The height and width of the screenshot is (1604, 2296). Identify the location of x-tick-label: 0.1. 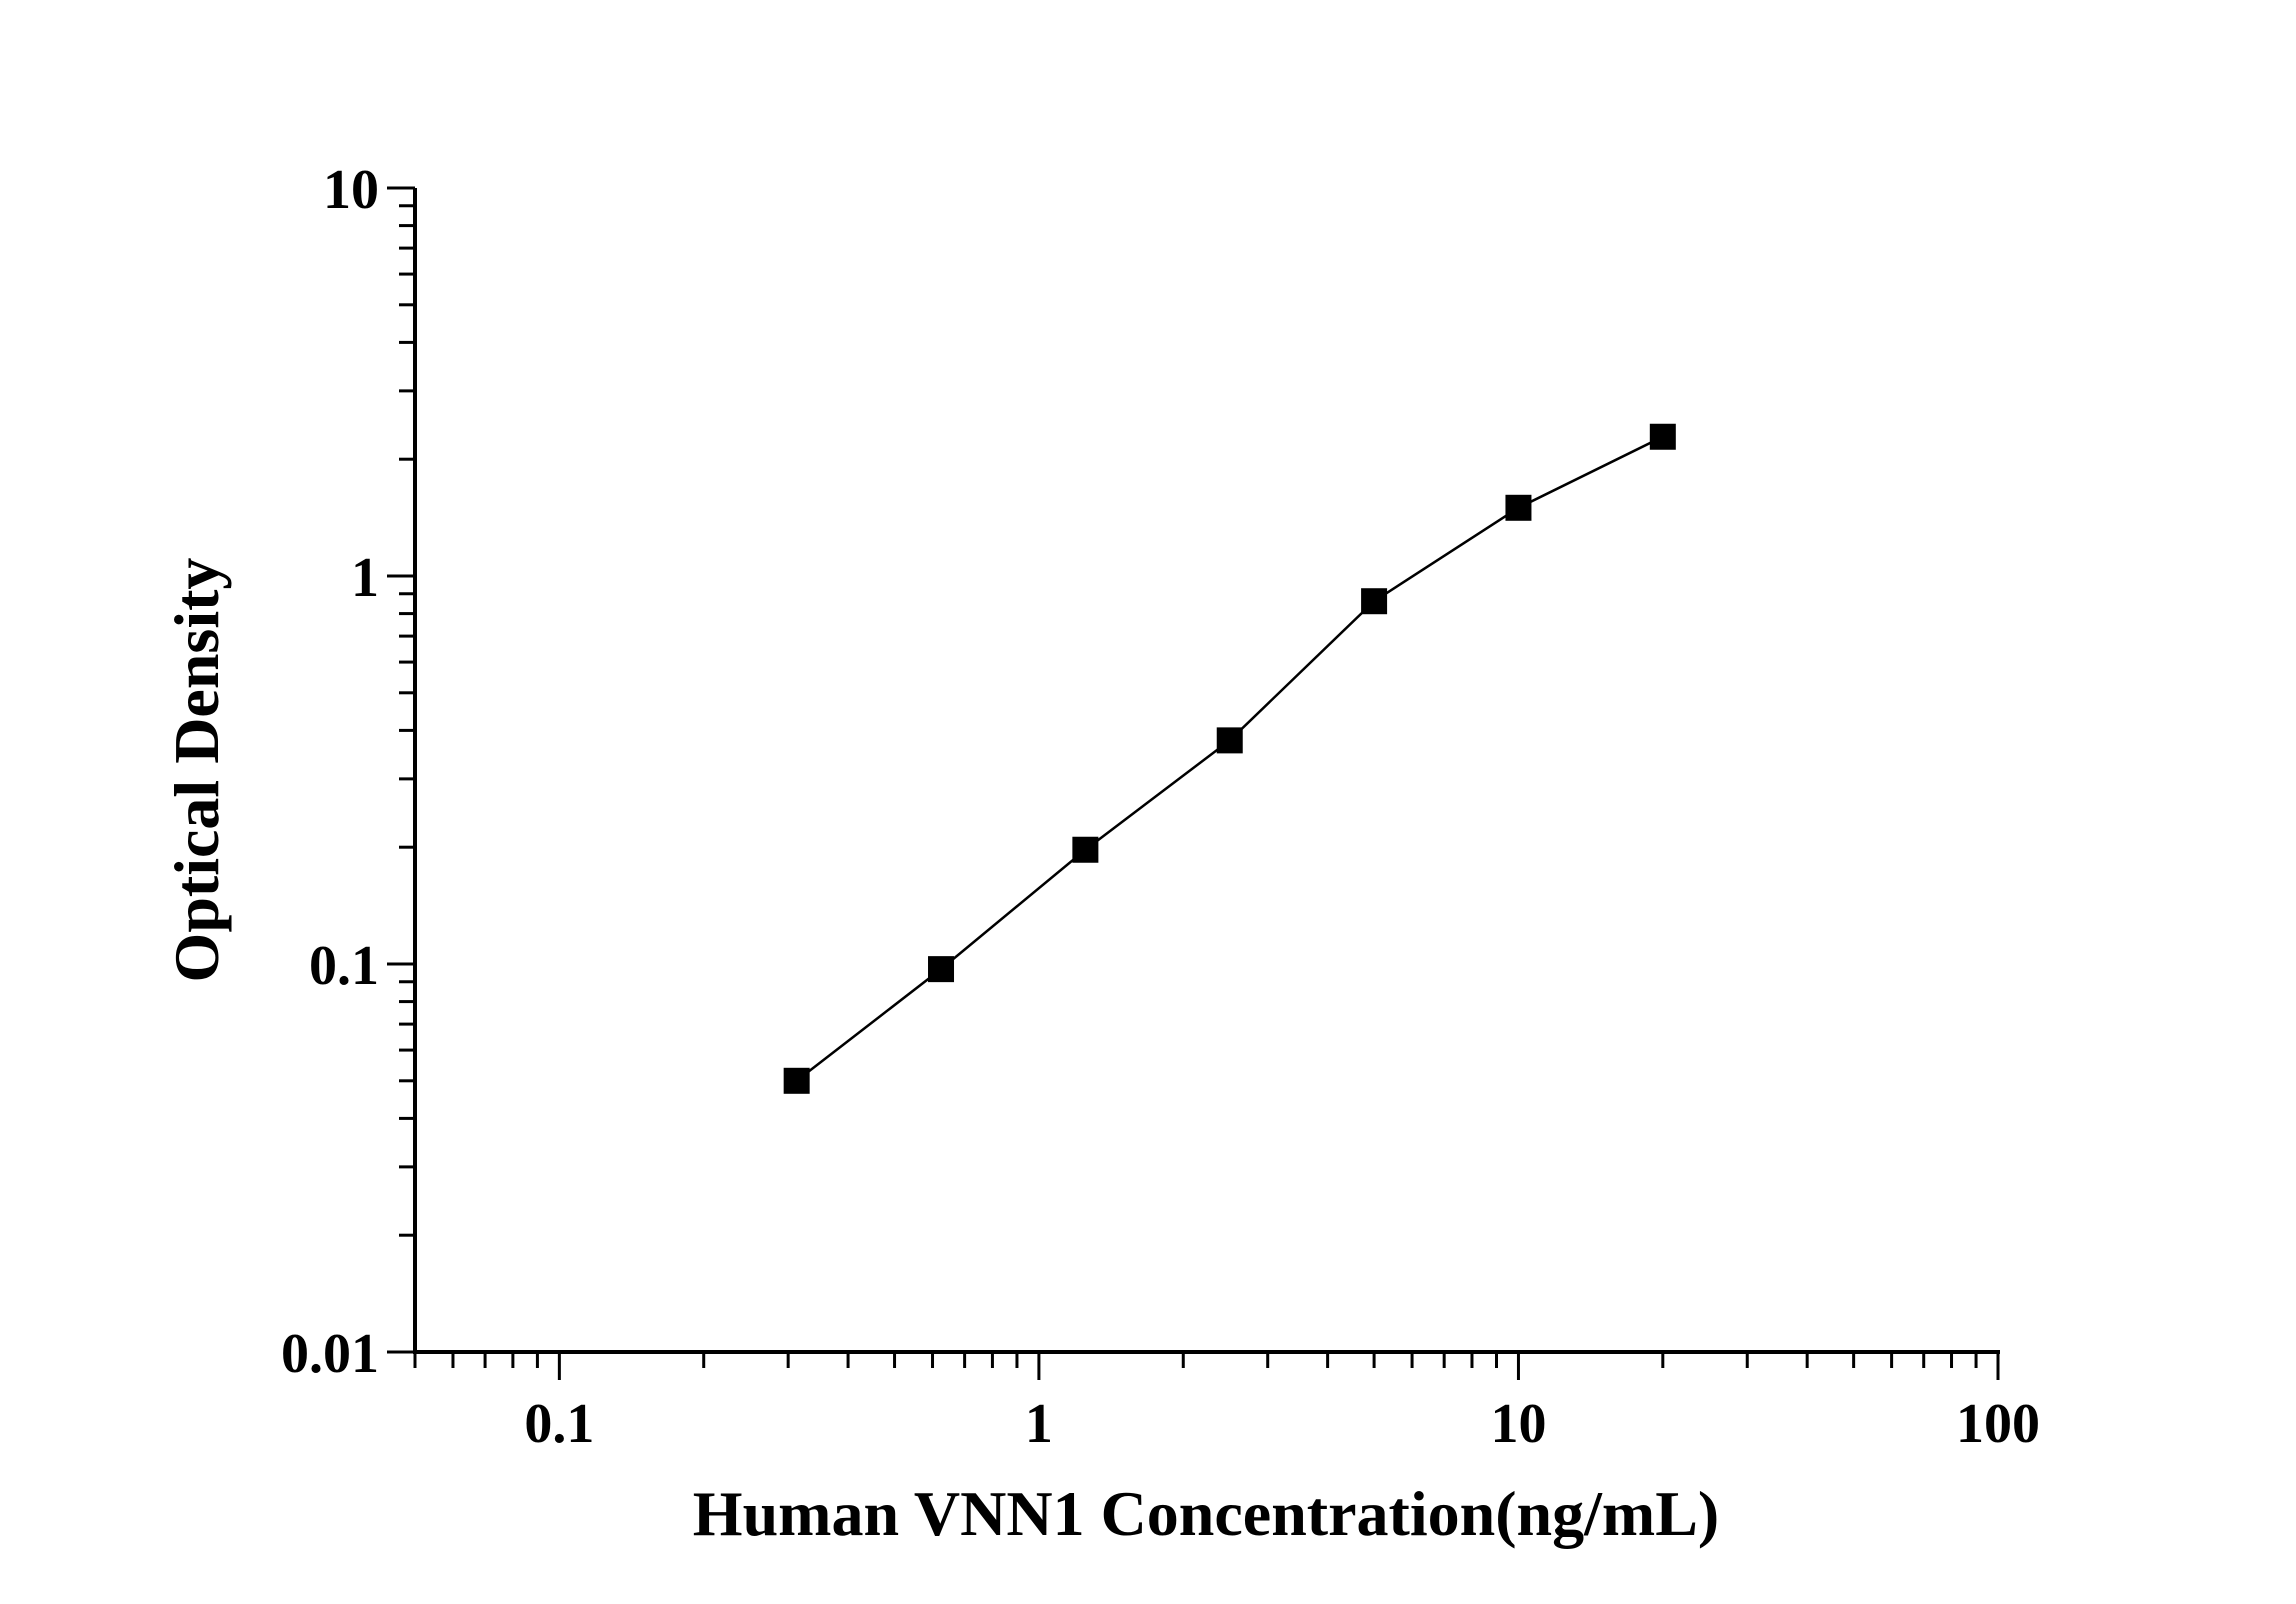
(559, 1424).